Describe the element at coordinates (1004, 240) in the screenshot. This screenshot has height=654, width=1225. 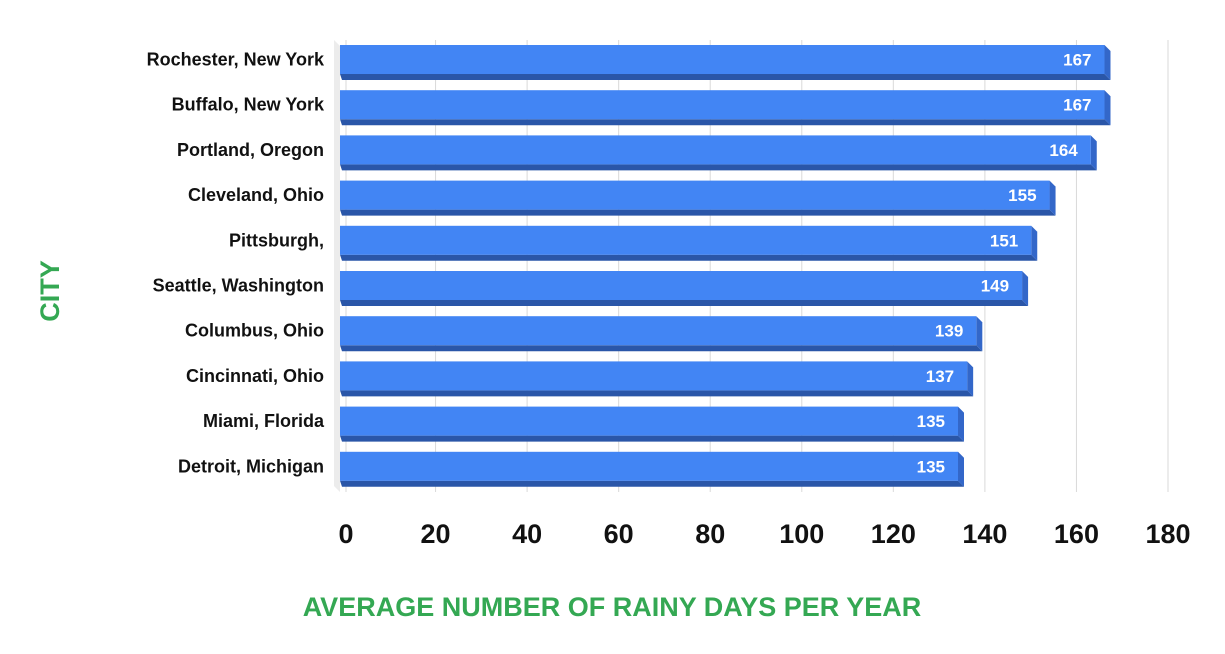
I see `bar-value-label: 151` at that location.